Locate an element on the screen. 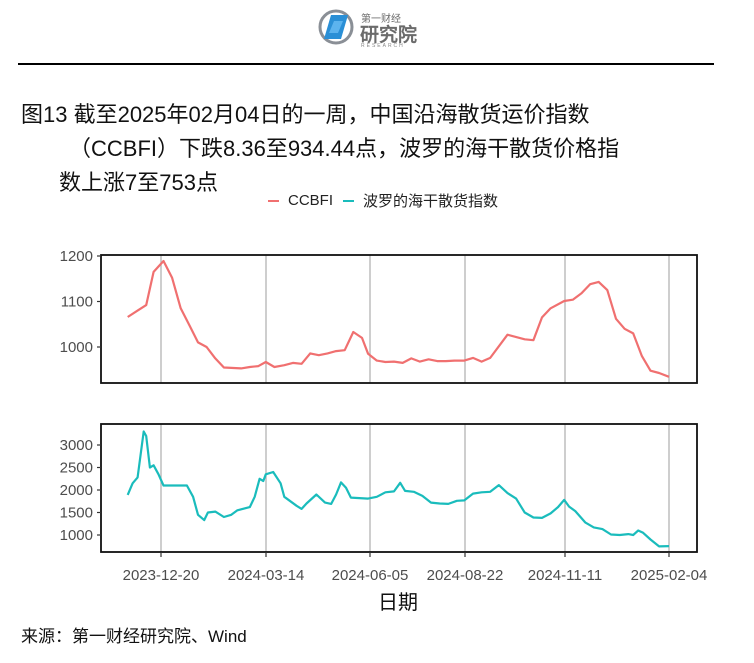 The width and height of the screenshot is (754, 663). source-note: 来源：第一财经研究院、Wind is located at coordinates (134, 636).